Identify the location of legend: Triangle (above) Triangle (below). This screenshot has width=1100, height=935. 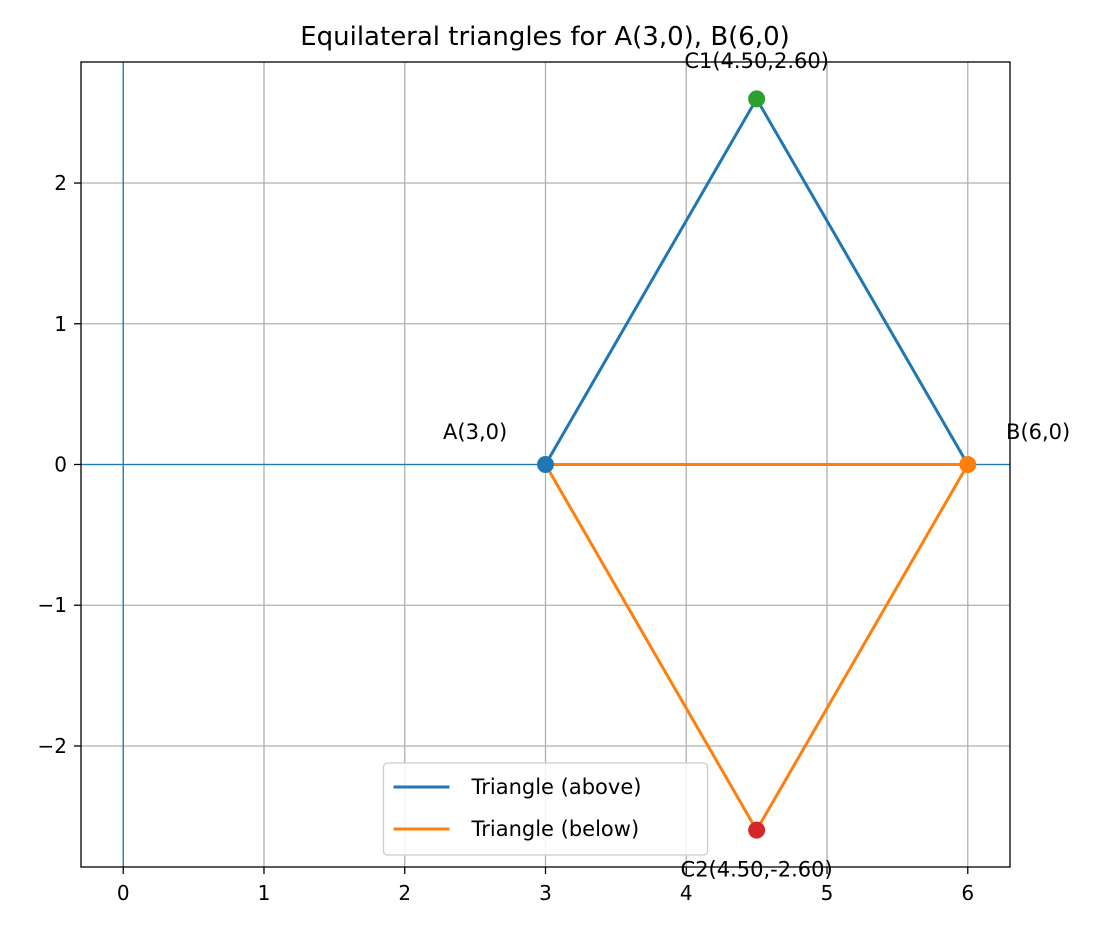
(545, 809).